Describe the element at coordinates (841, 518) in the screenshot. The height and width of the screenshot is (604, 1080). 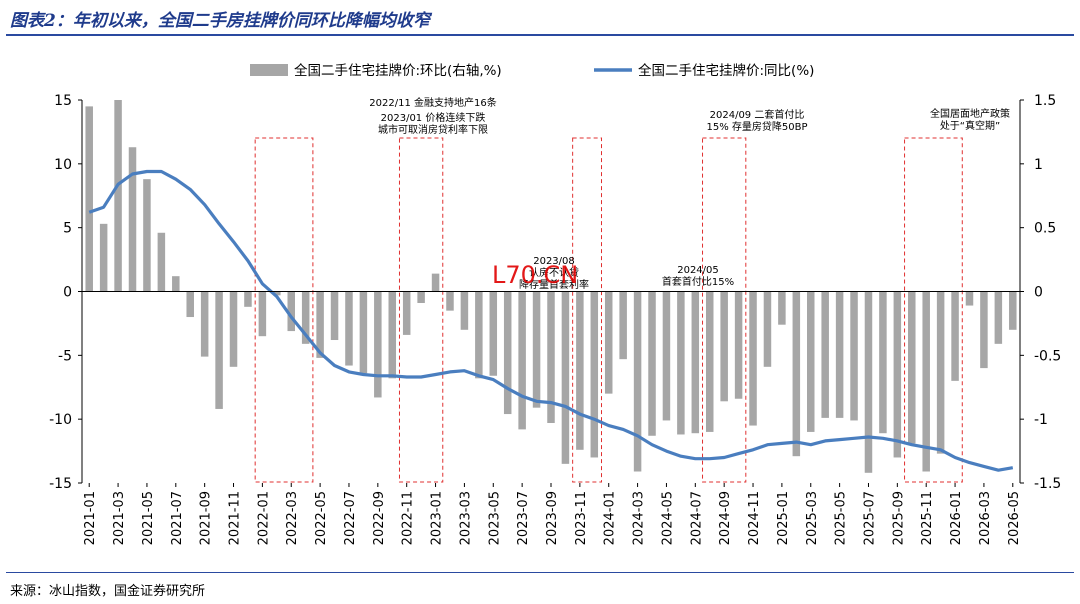
I see `x-tick-label: 2025-05` at that location.